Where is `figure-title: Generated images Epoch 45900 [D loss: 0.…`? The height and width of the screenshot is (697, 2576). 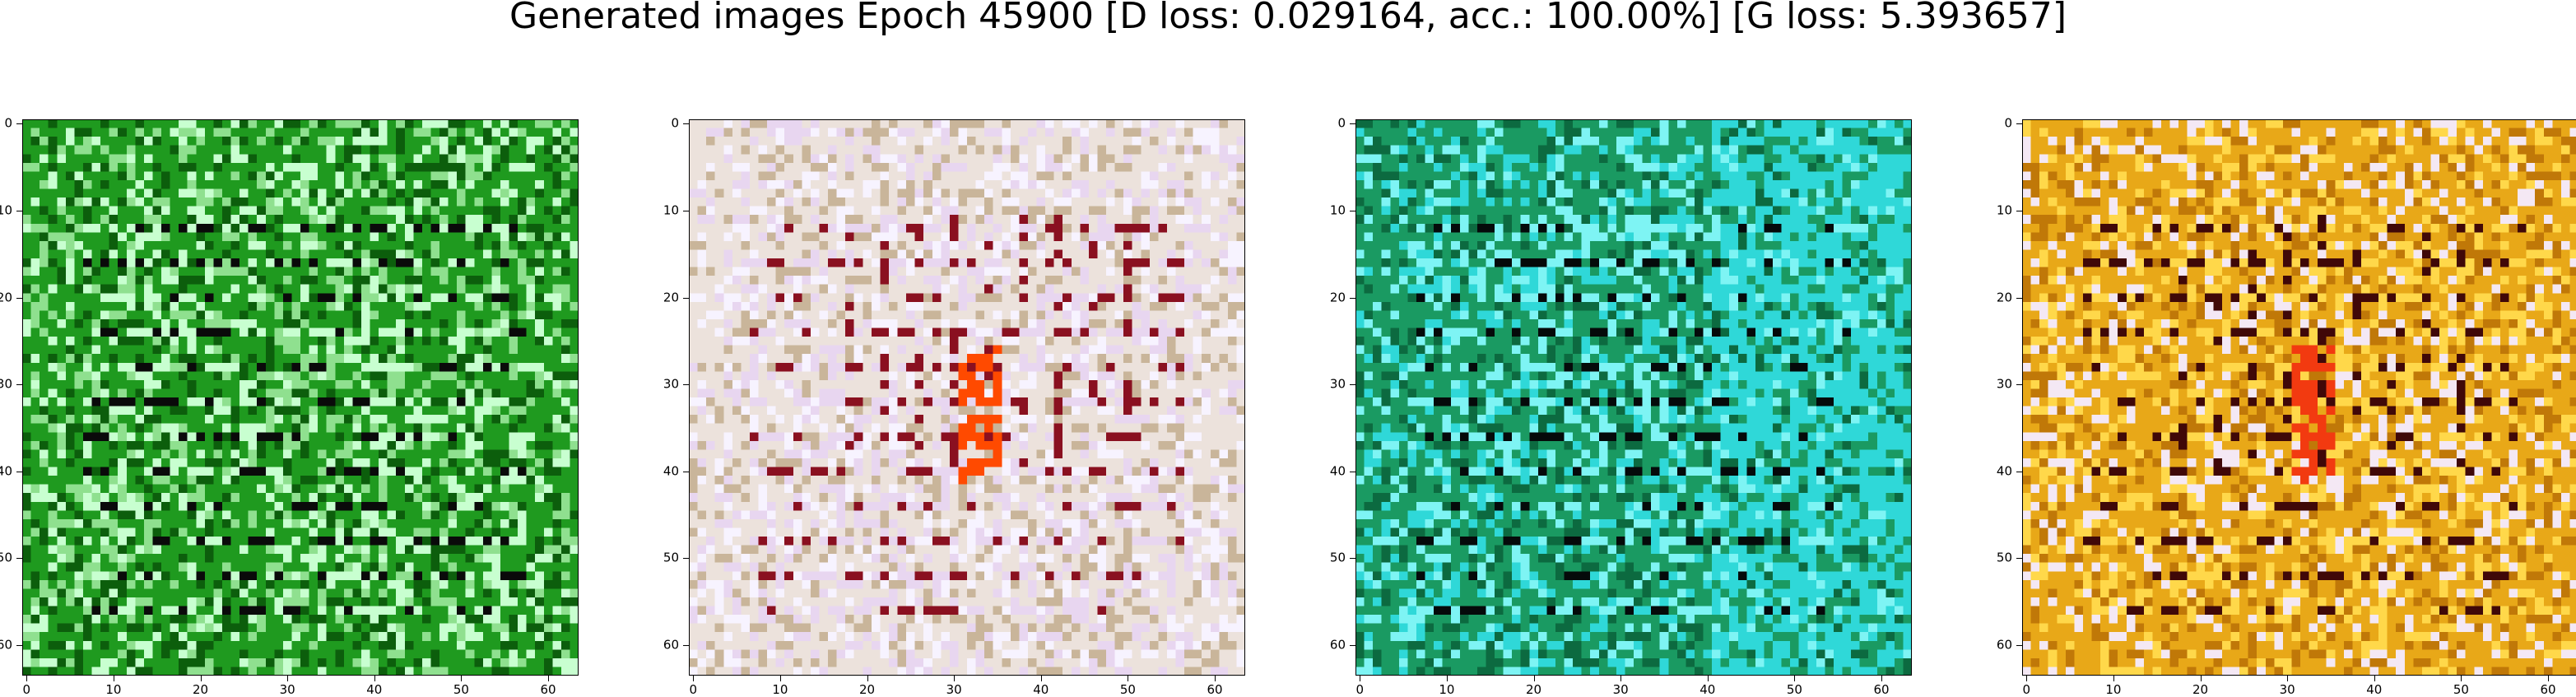 figure-title: Generated images Epoch 45900 [D loss: 0.… is located at coordinates (1288, 18).